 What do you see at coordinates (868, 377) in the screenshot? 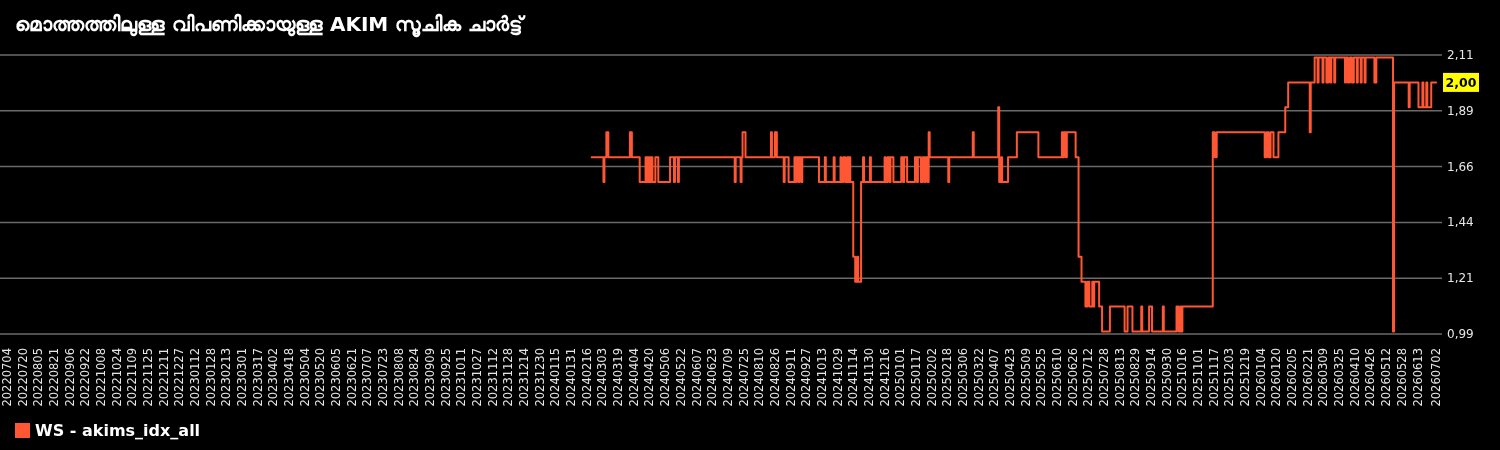
I see `x-tick-label: 20241130` at bounding box center [868, 377].